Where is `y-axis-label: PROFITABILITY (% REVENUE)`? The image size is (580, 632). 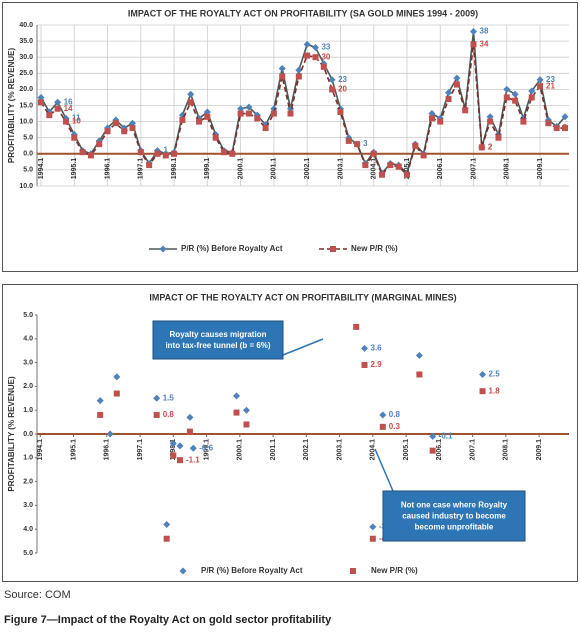
y-axis-label: PROFITABILITY (% REVENUE) is located at coordinates (11, 106).